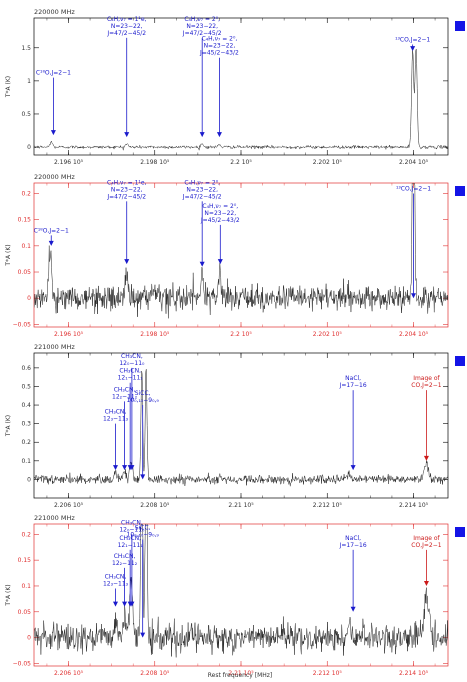  What do you see at coordinates (116, 440) in the screenshot?
I see `line-annotation: CH₃CN,12₃−11₃` at bounding box center [116, 440].